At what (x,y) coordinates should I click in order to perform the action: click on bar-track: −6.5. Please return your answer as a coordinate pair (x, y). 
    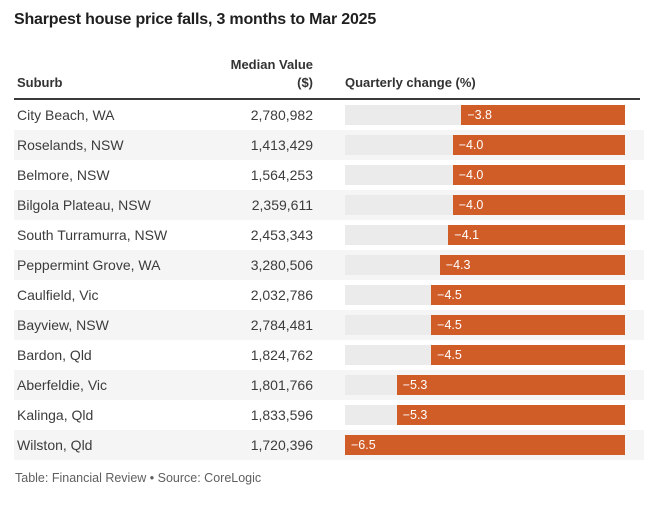
    Looking at the image, I should click on (485, 445).